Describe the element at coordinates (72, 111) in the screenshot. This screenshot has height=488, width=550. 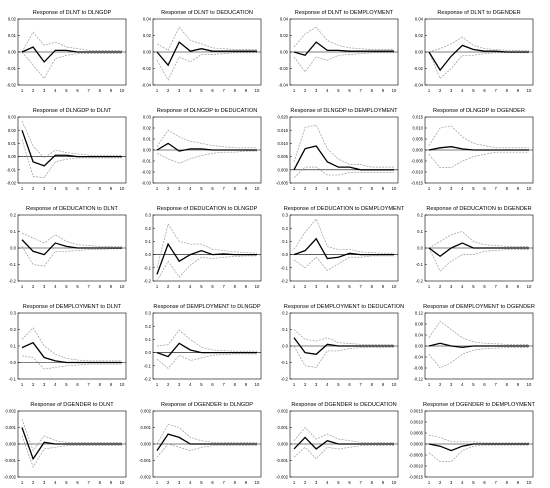
I see `panel-title: Response of DLNGDP to DLNT` at that location.